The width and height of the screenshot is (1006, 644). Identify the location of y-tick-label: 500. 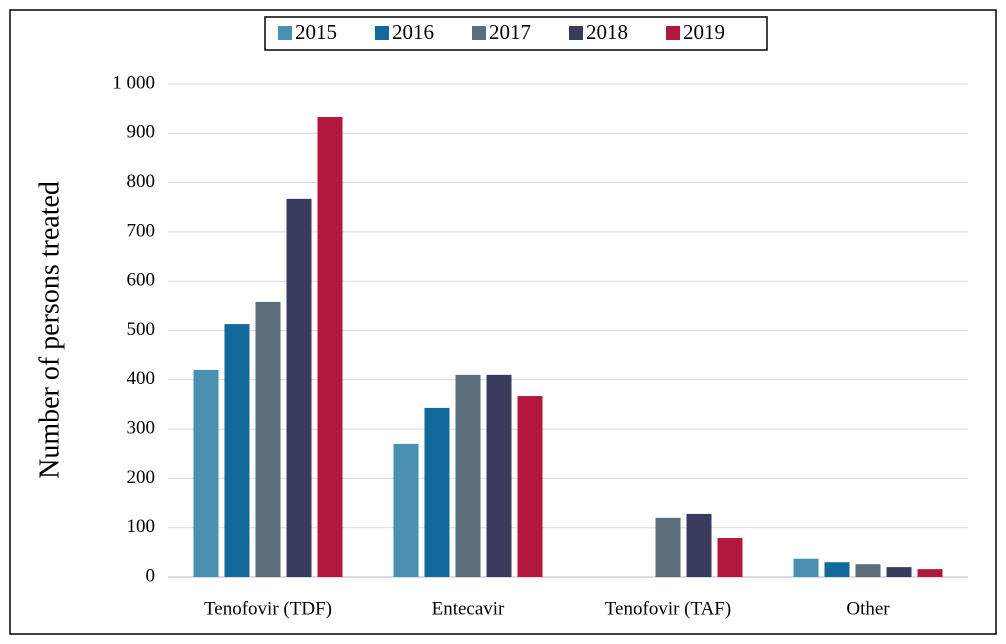
(141, 329).